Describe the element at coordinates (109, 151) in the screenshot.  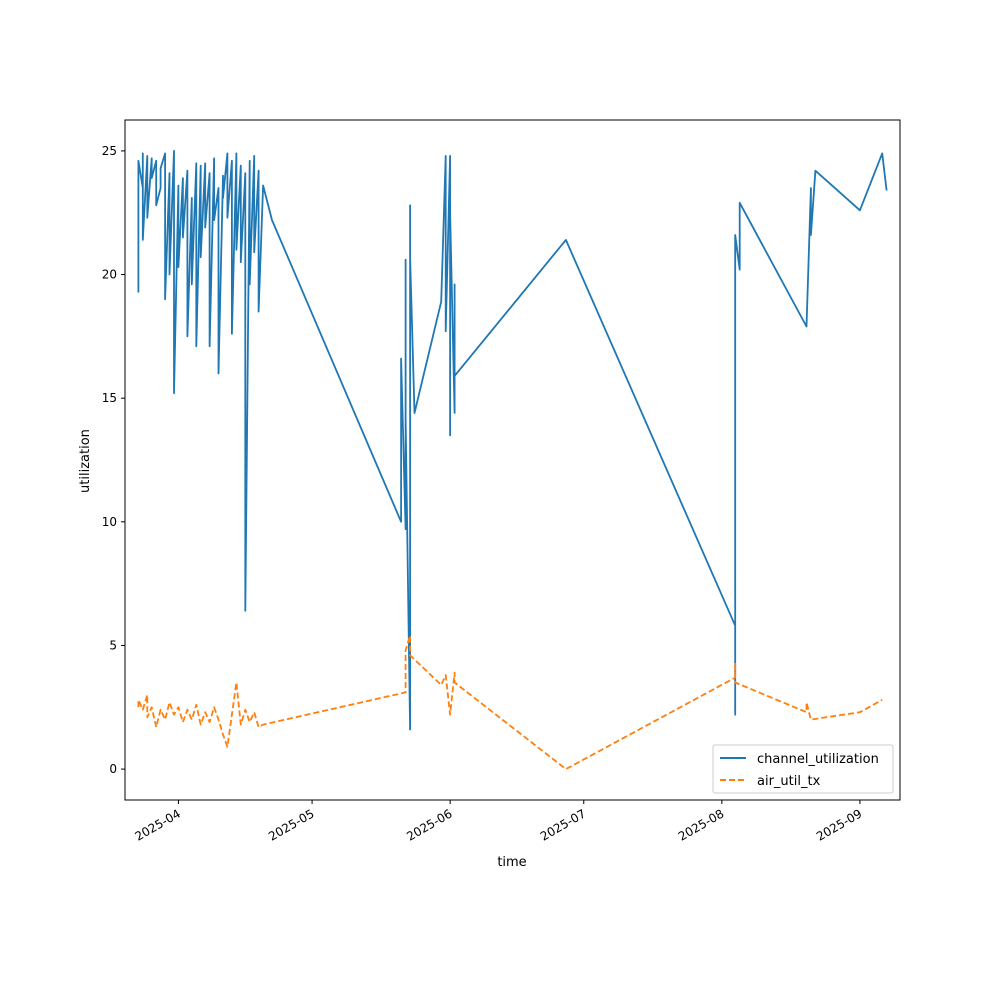
I see `y-tick-label: 25` at that location.